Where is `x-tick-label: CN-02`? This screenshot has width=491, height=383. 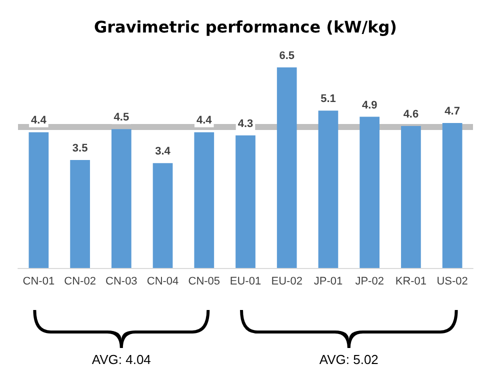
x-tick-label: CN-02 is located at coordinates (80, 282).